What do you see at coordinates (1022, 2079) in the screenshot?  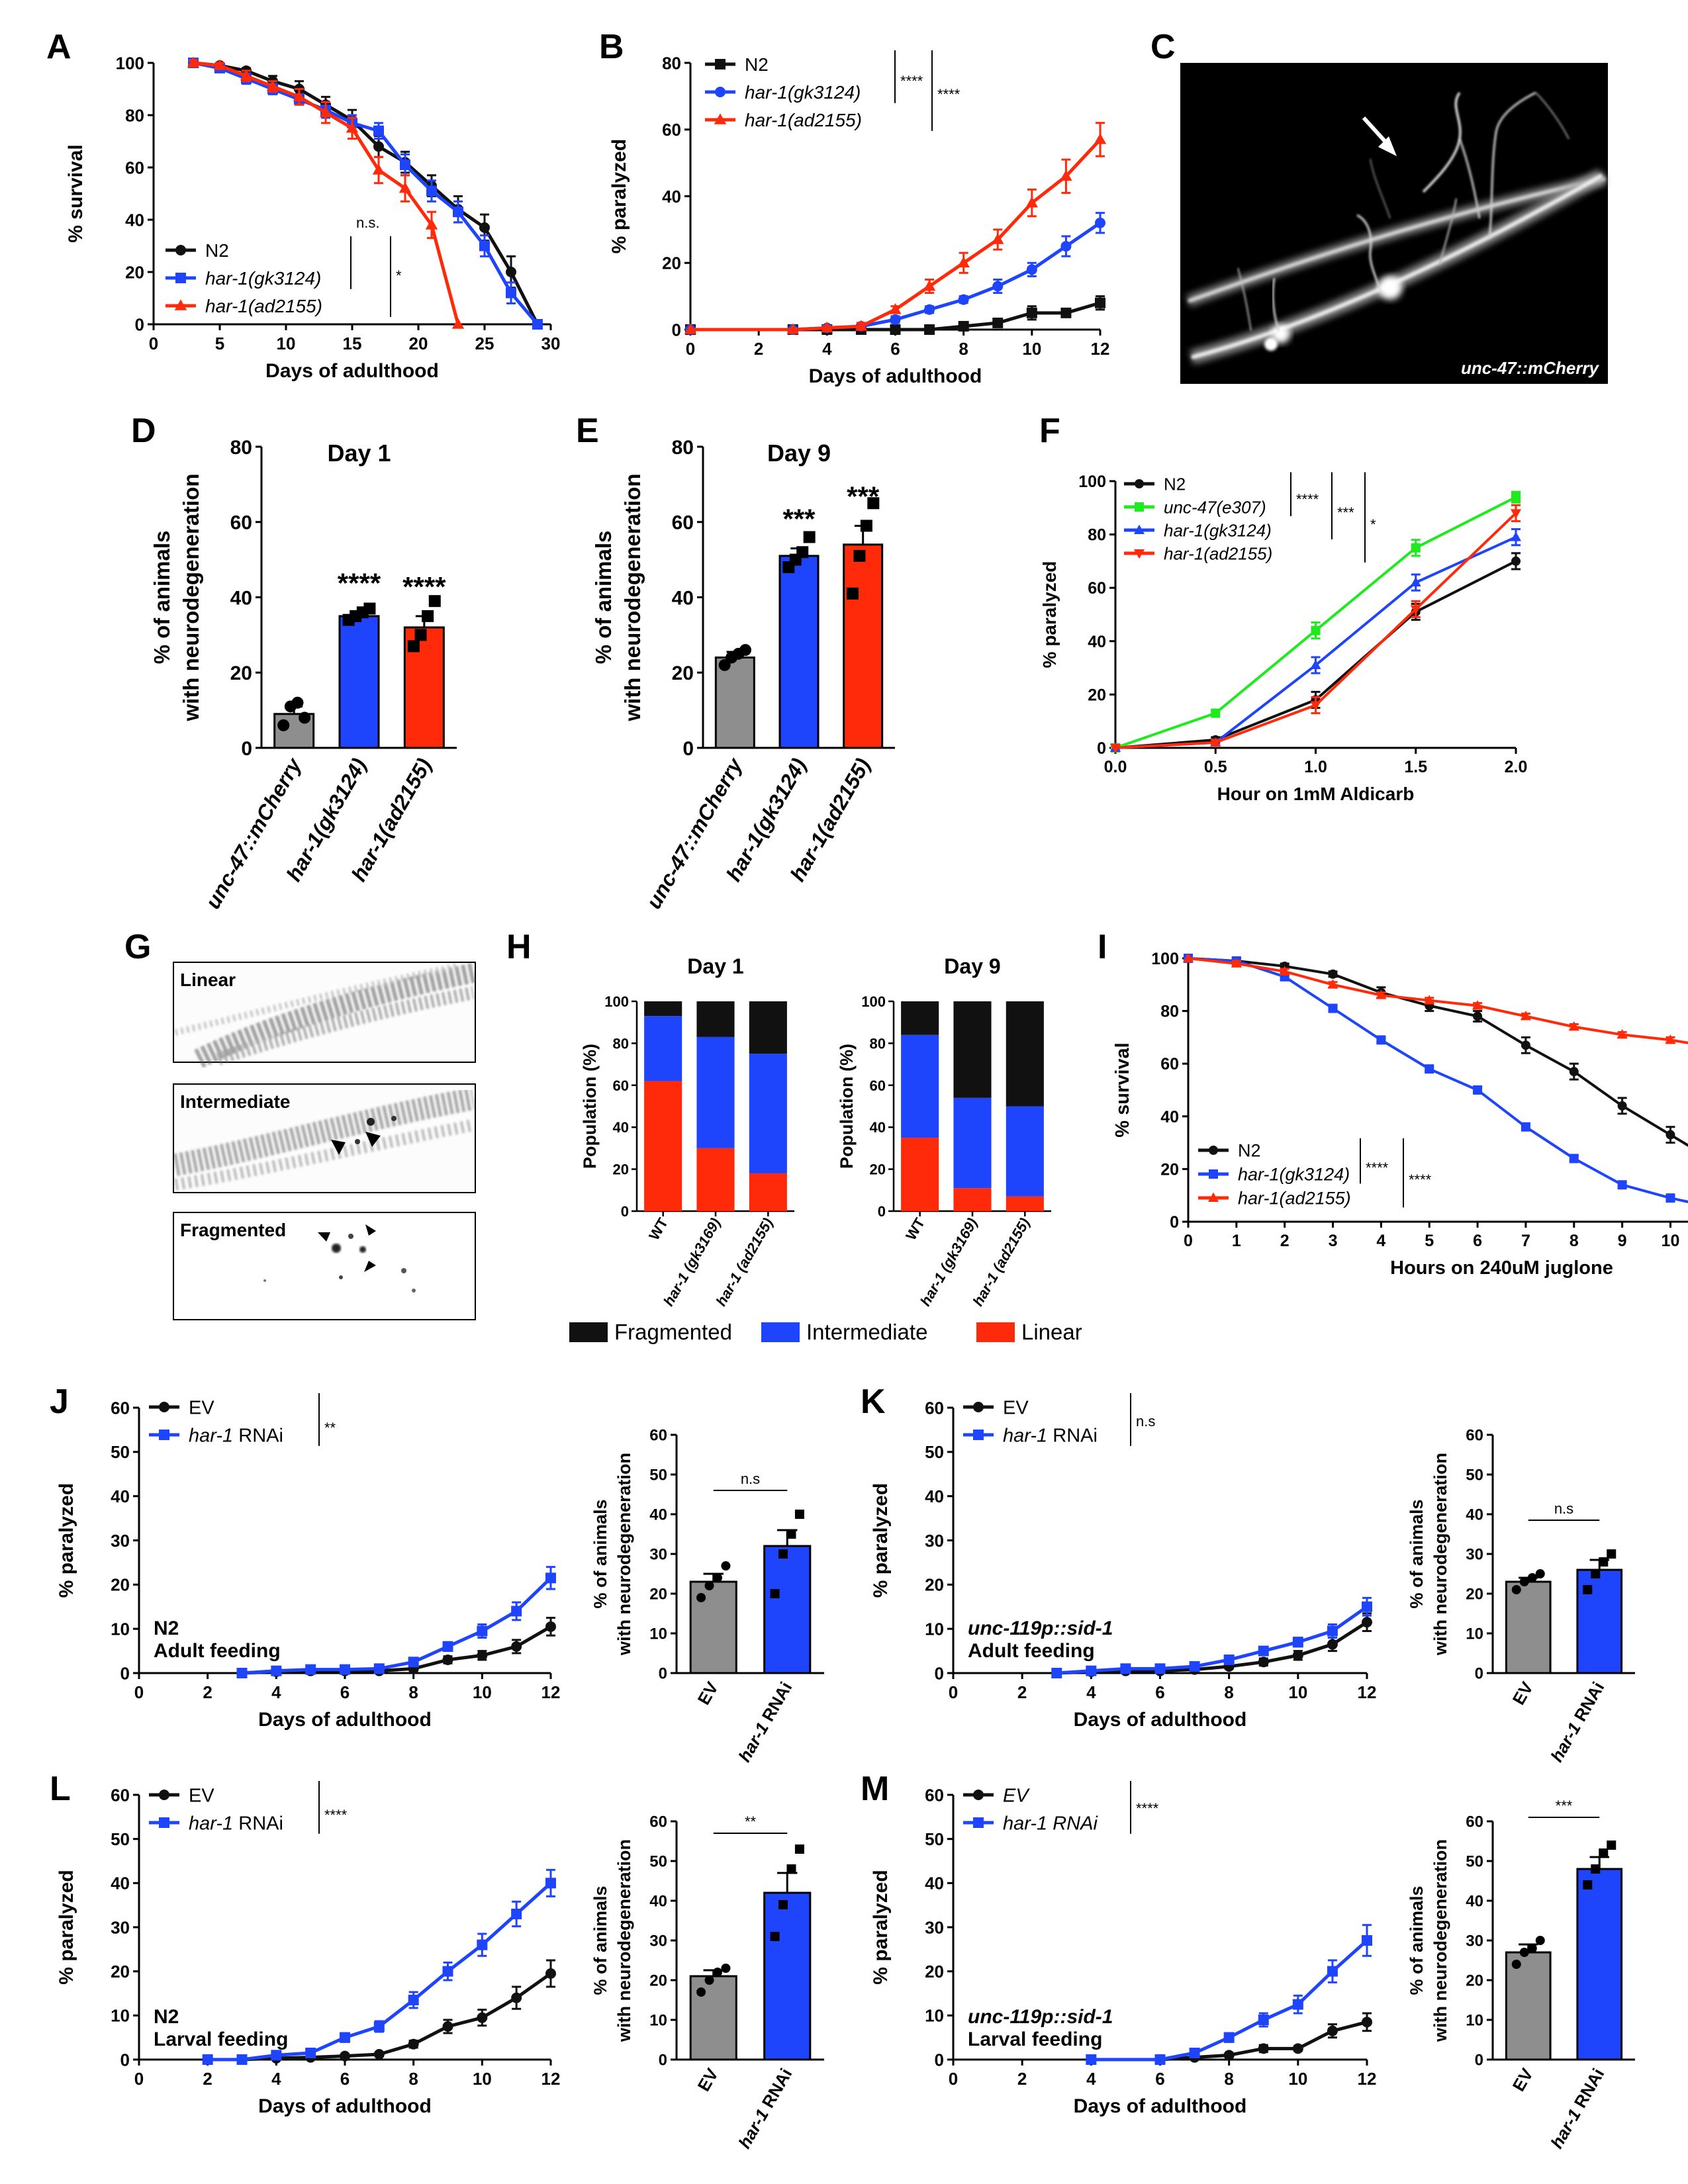 I see `x-tick-label: 2` at bounding box center [1022, 2079].